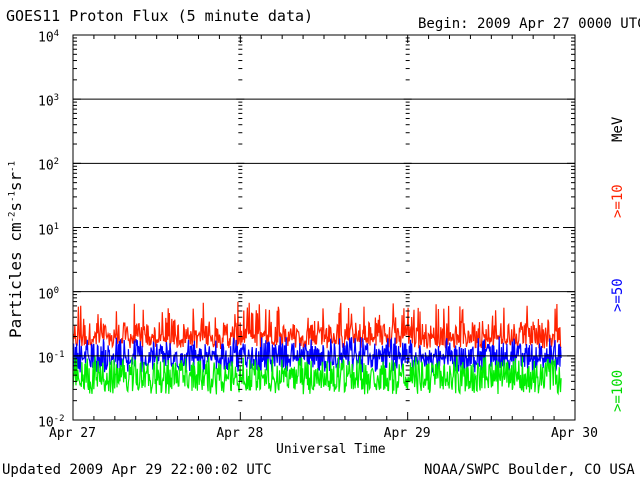 Image resolution: width=640 pixels, height=480 pixels. What do you see at coordinates (12, 196) in the screenshot?
I see `y-axis-label-sup2: -1` at bounding box center [12, 196].